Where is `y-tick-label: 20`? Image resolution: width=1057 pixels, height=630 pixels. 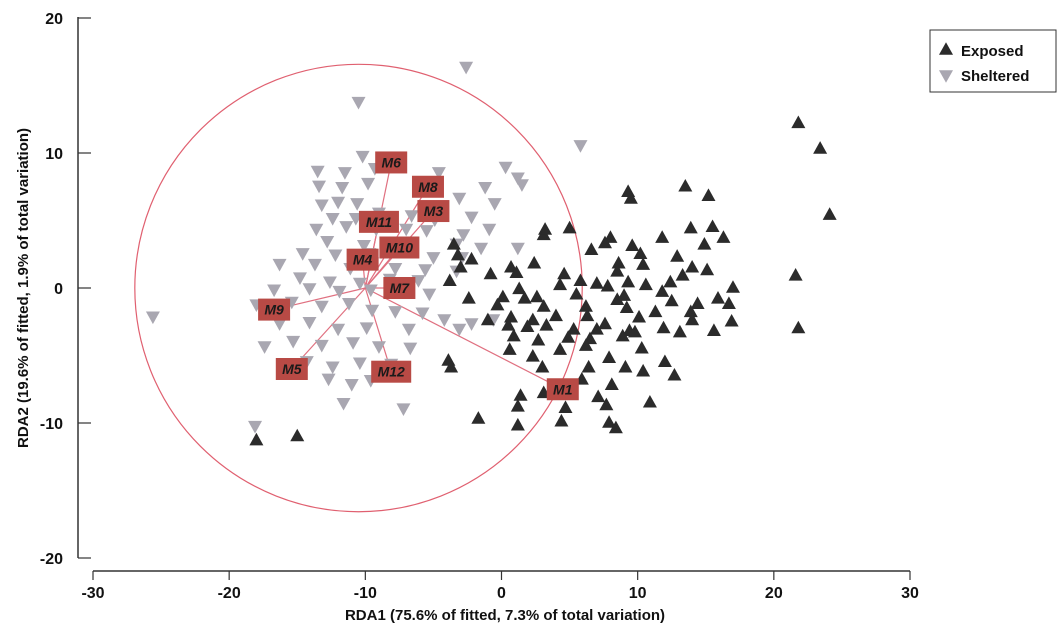 y-tick-label: 20 is located at coordinates (54, 19).